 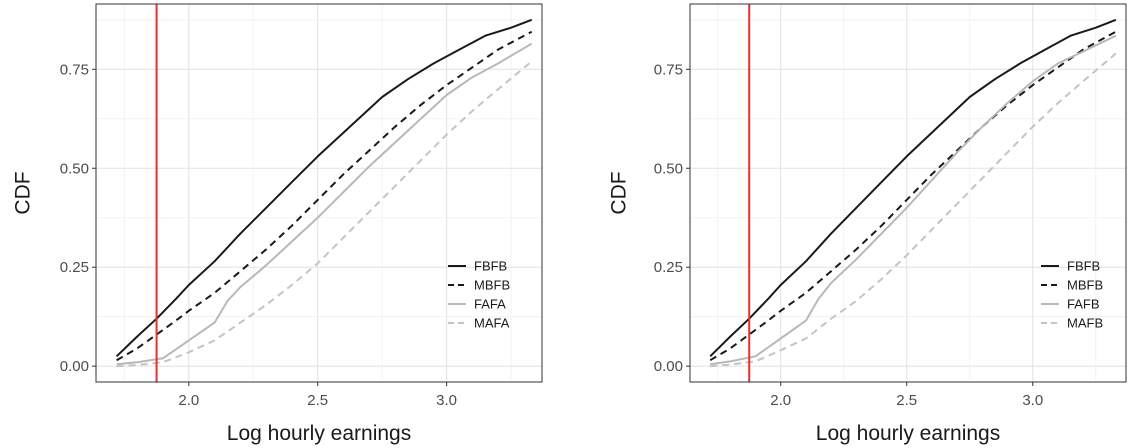 What do you see at coordinates (490, 304) in the screenshot?
I see `legend-label: FAFA` at bounding box center [490, 304].